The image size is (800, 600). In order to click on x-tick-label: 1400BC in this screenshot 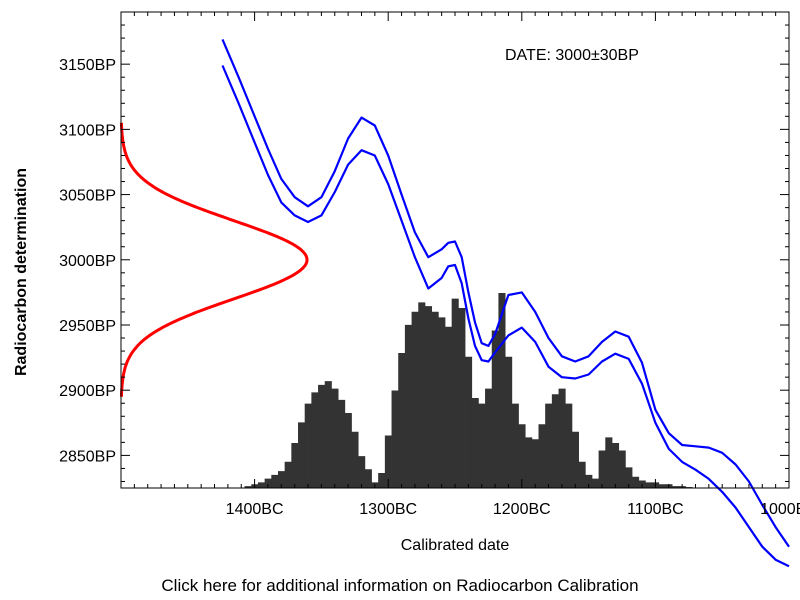, I will do `click(255, 509)`.